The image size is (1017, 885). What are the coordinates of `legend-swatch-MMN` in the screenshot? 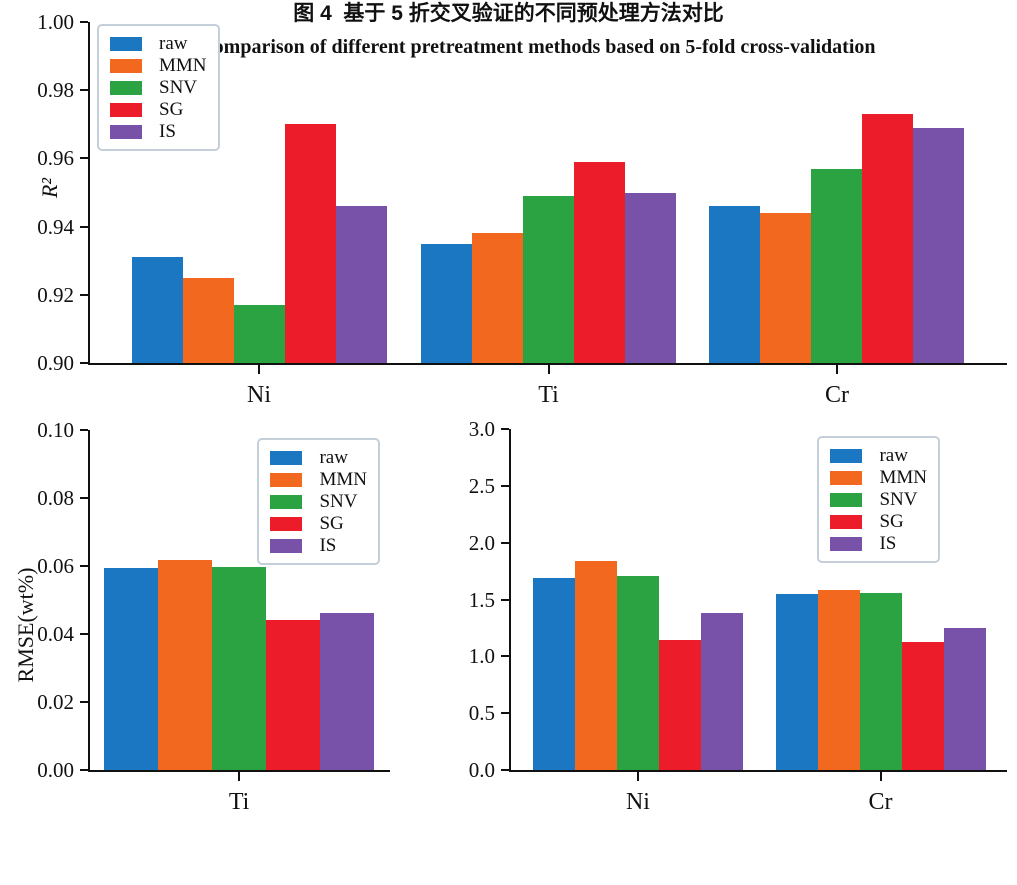 It's located at (846, 478).